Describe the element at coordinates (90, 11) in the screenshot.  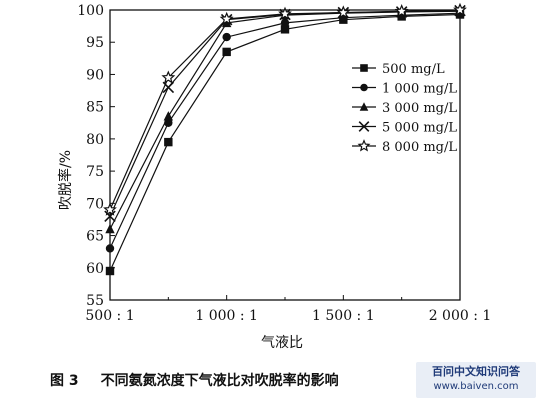
I see `y-tick-label: 100` at that location.